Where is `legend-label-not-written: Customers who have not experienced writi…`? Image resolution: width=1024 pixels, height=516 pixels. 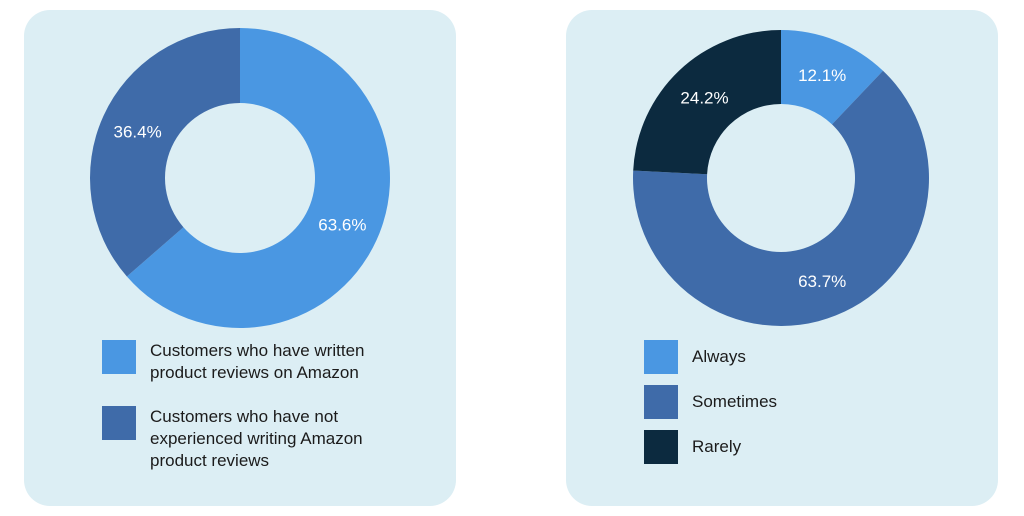 legend-label-not-written: Customers who have not experienced writi… is located at coordinates (256, 438).